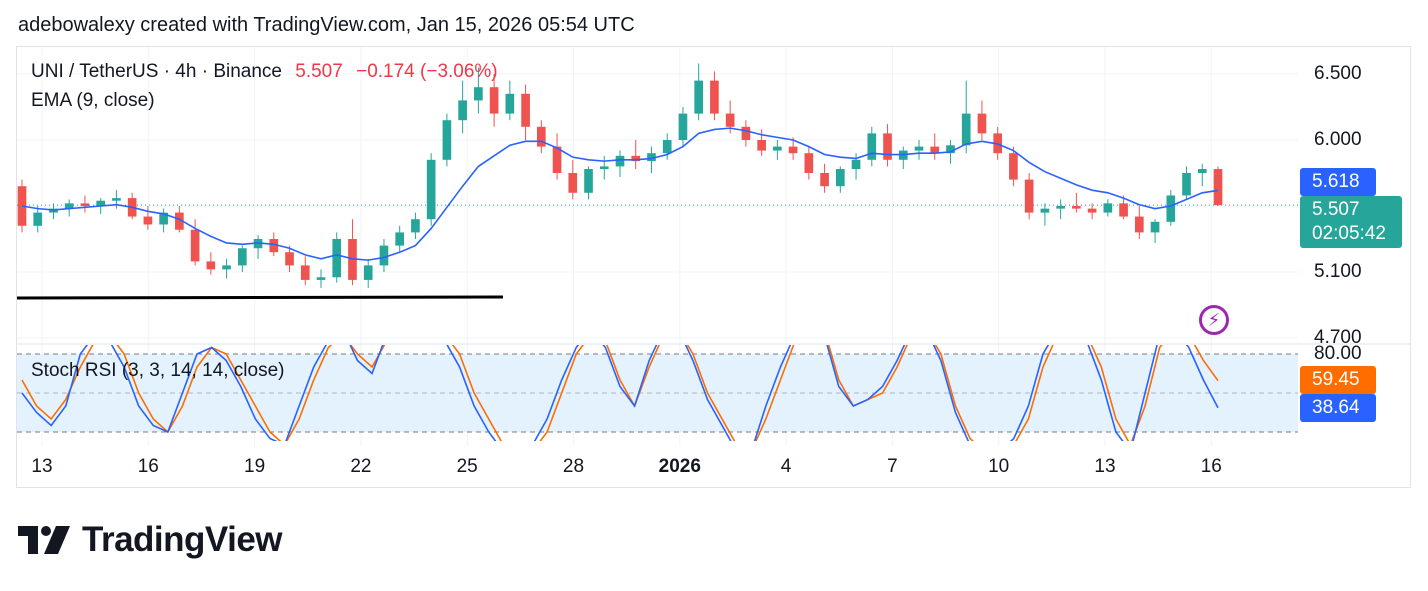 The height and width of the screenshot is (591, 1428). What do you see at coordinates (1338, 182) in the screenshot?
I see `ema-value-badge: 5.618` at bounding box center [1338, 182].